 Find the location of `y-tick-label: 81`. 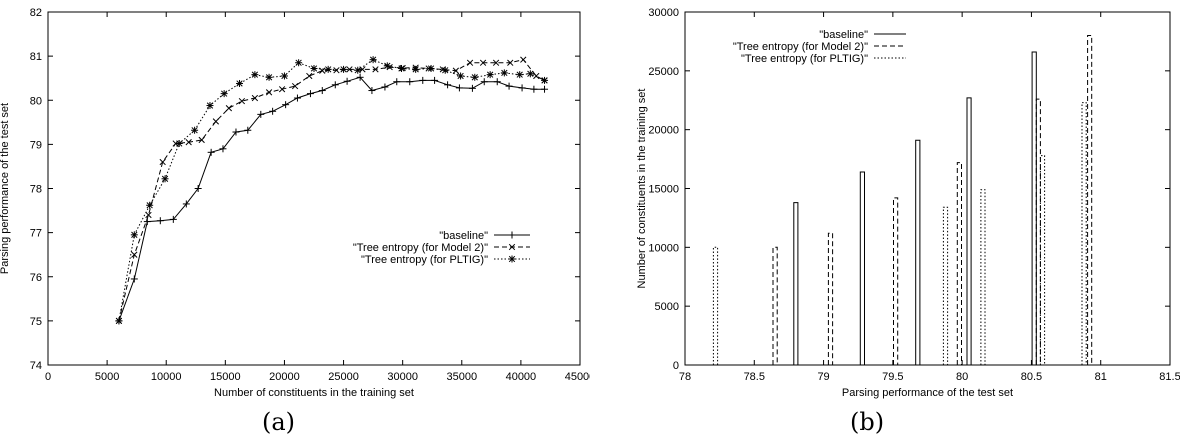

y-tick-label: 81 is located at coordinates (36, 57).